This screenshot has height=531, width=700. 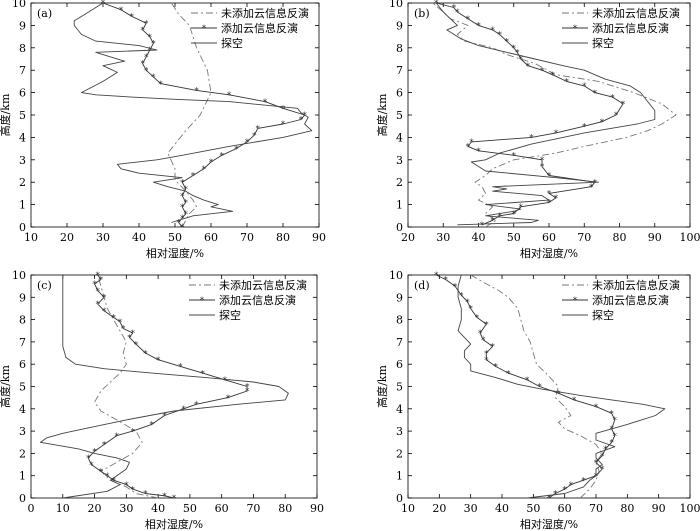 What do you see at coordinates (22, 431) in the screenshot?
I see `y-tick-label: 3` at bounding box center [22, 431].